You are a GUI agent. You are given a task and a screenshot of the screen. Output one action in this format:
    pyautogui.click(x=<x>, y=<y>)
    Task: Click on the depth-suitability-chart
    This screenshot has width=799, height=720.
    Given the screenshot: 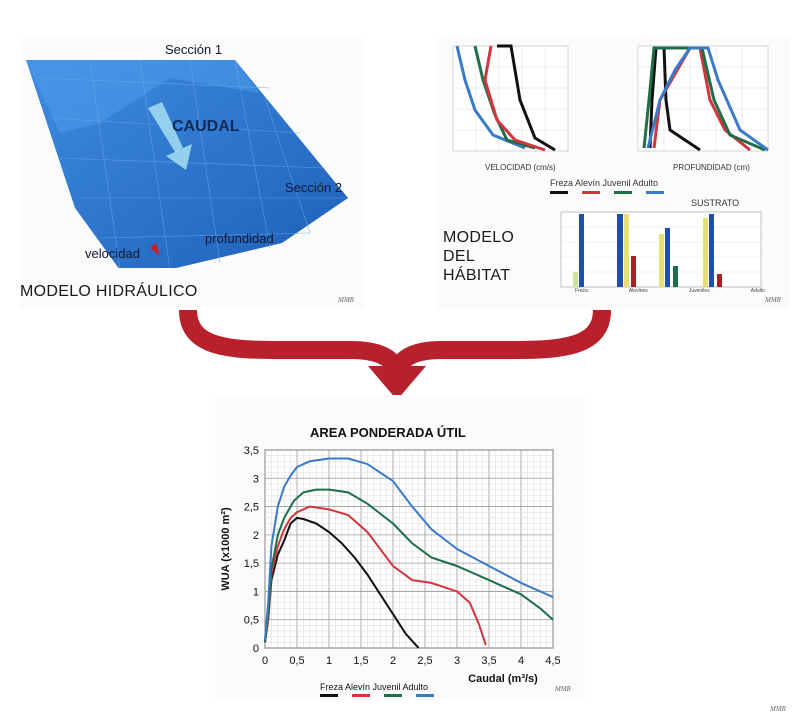 What is the action you would take?
    pyautogui.click(x=703, y=98)
    